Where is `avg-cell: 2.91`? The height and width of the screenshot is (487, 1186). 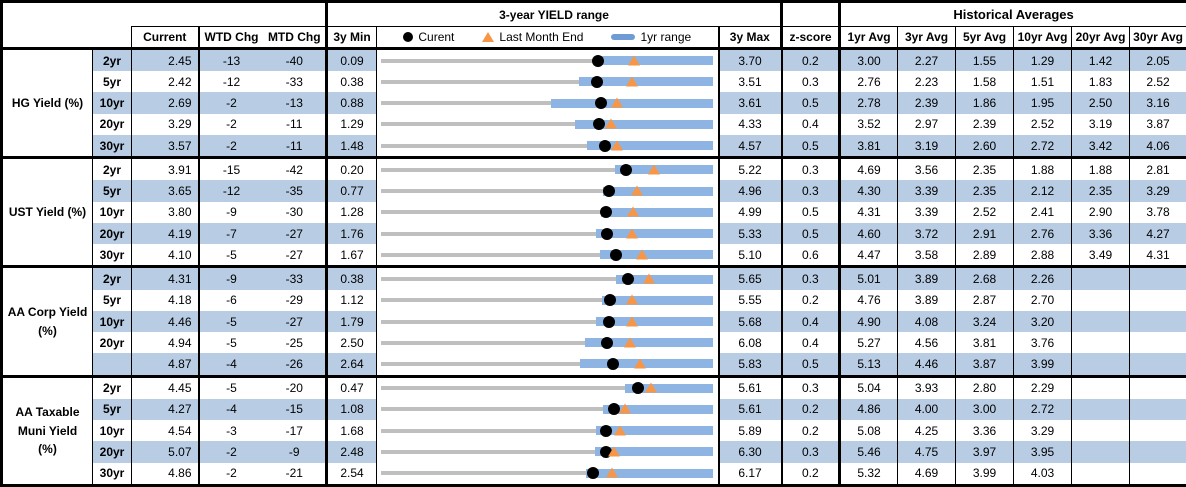 avg-cell: 2.91 is located at coordinates (985, 233).